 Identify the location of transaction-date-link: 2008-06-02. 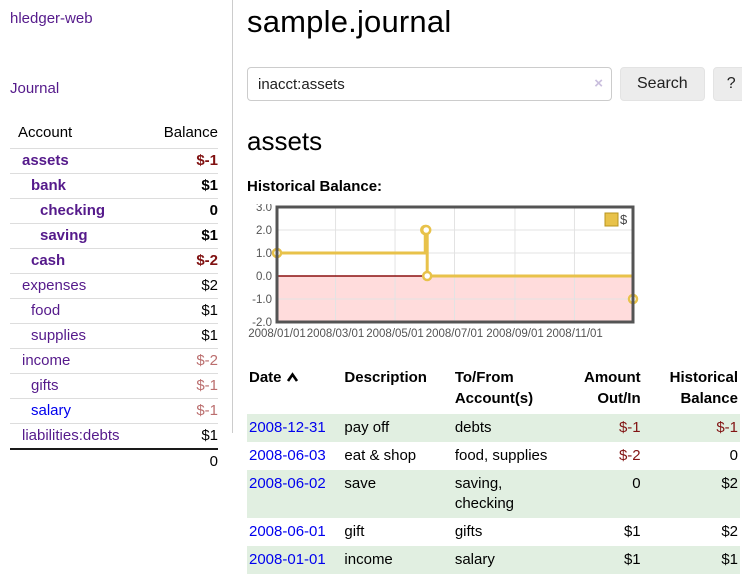
(287, 483).